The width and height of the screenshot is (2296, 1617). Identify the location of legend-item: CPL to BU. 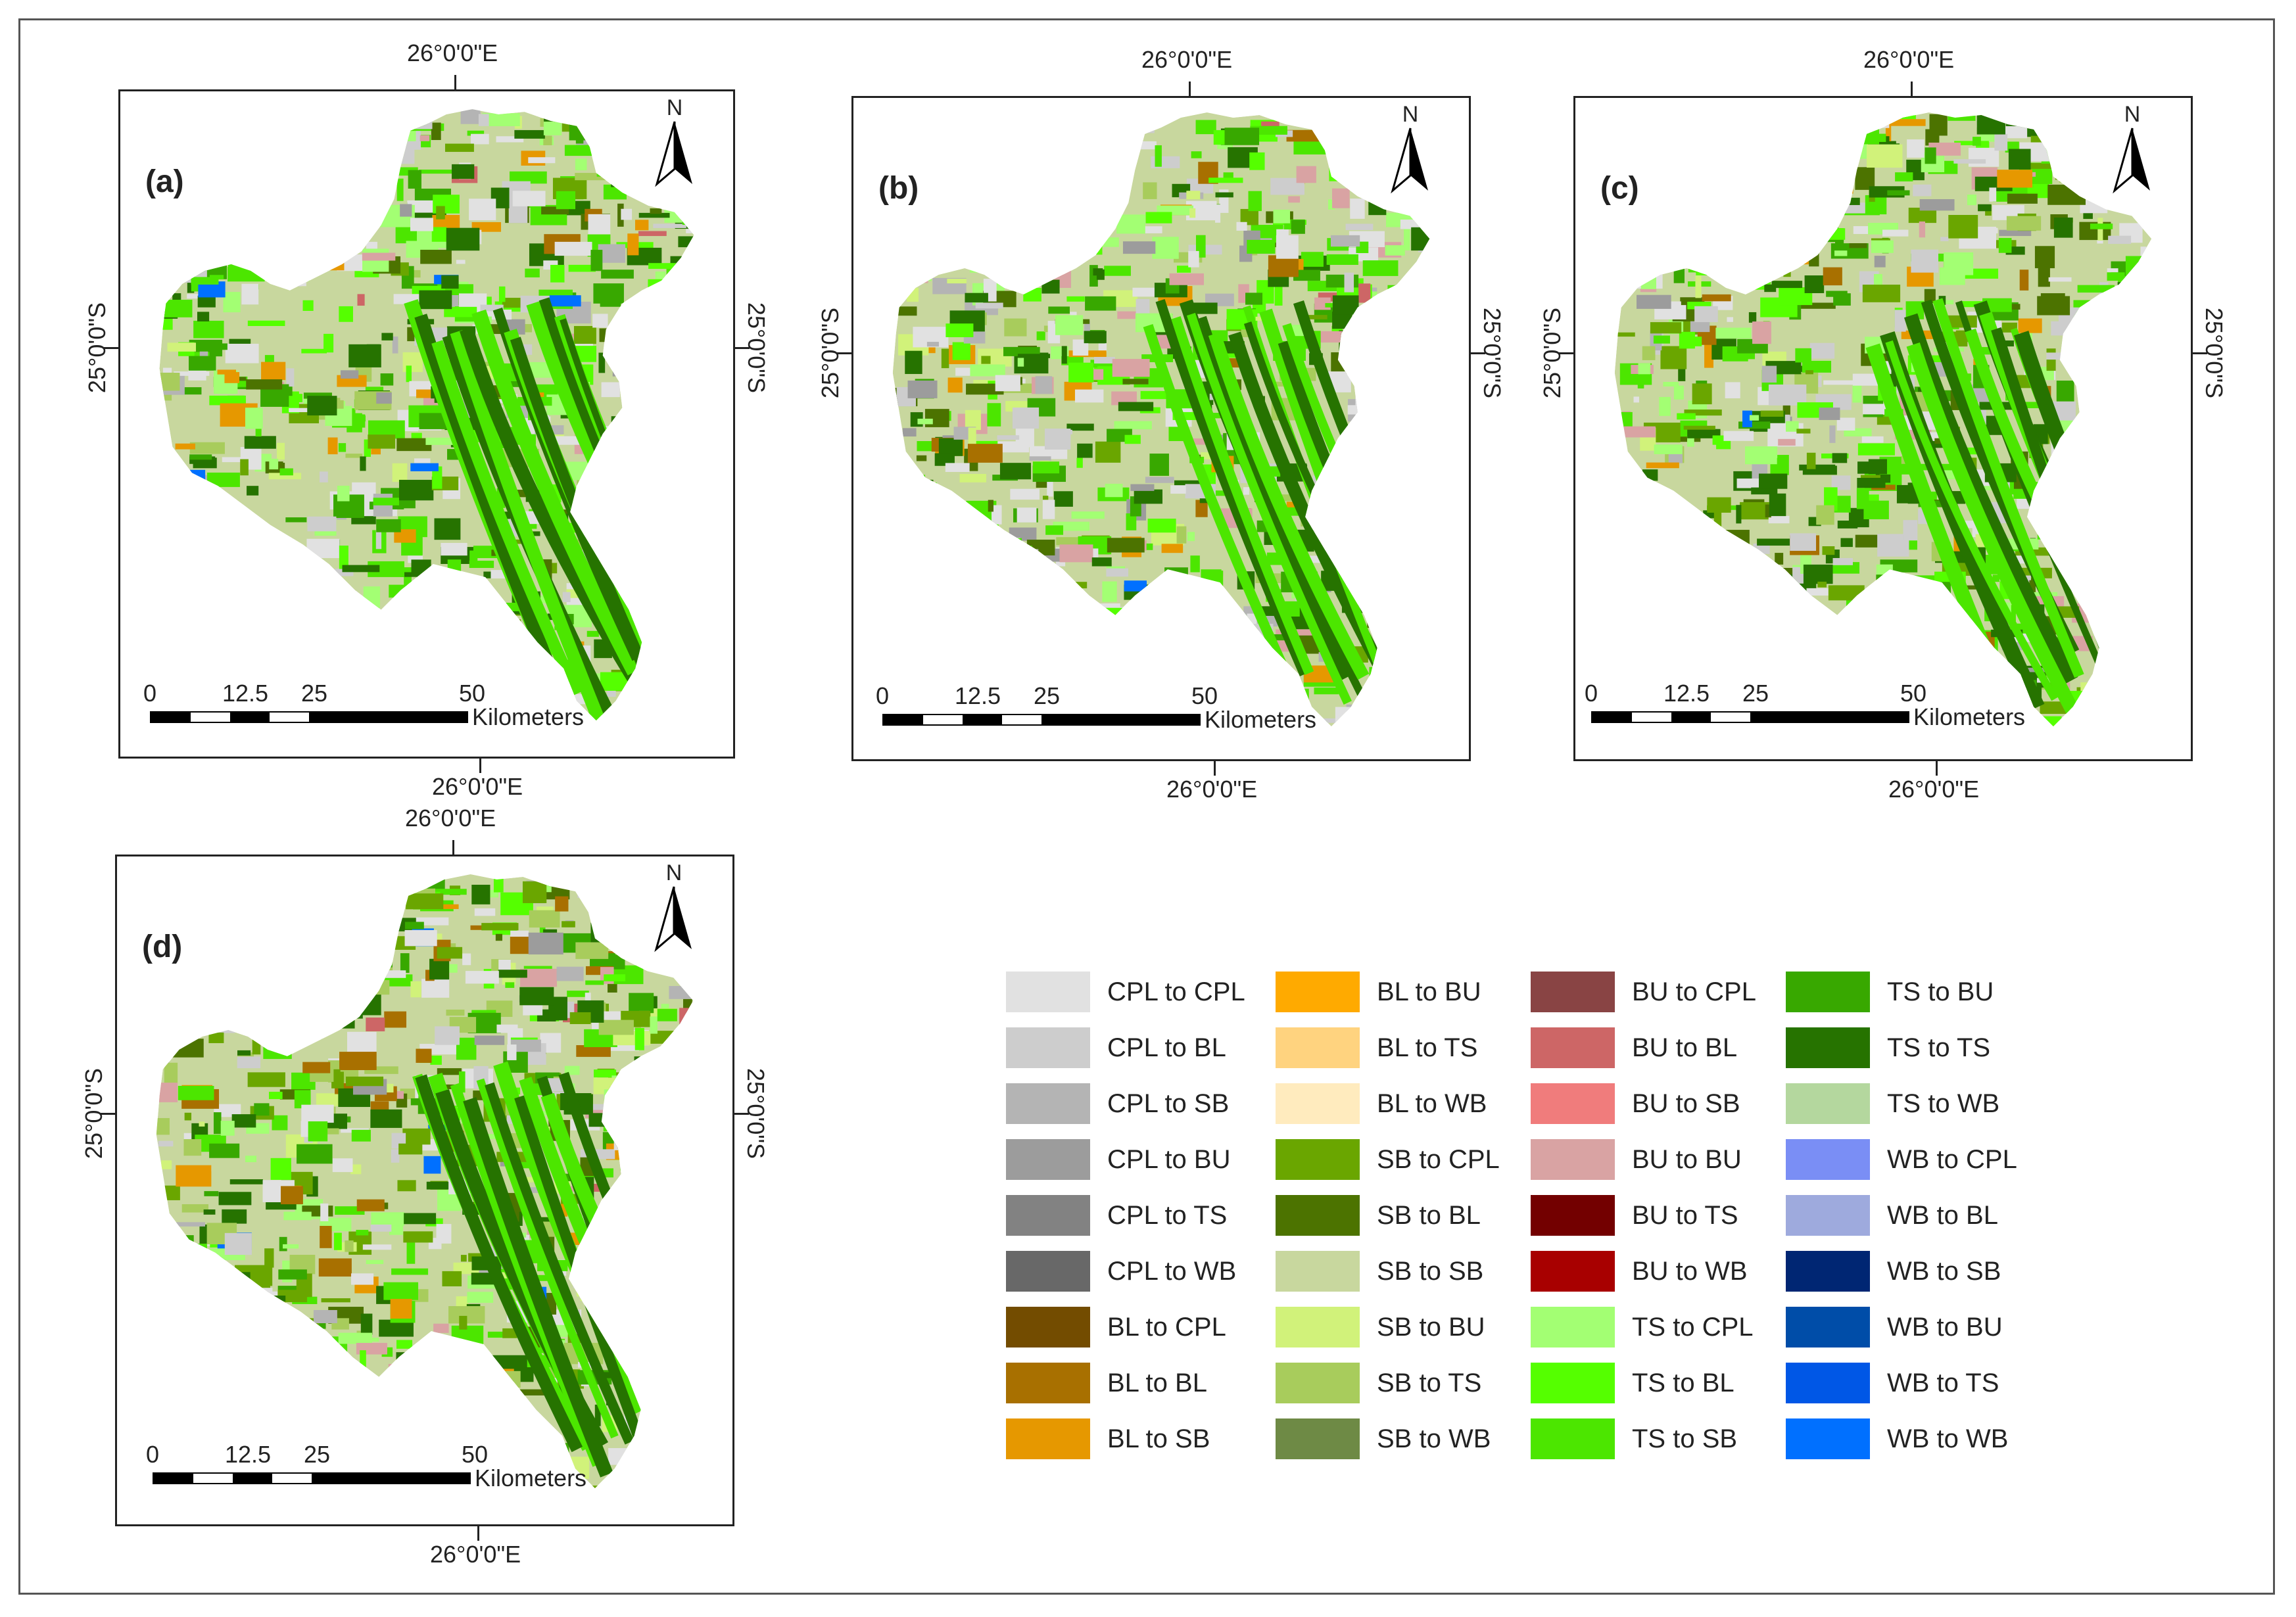
(1118, 1160).